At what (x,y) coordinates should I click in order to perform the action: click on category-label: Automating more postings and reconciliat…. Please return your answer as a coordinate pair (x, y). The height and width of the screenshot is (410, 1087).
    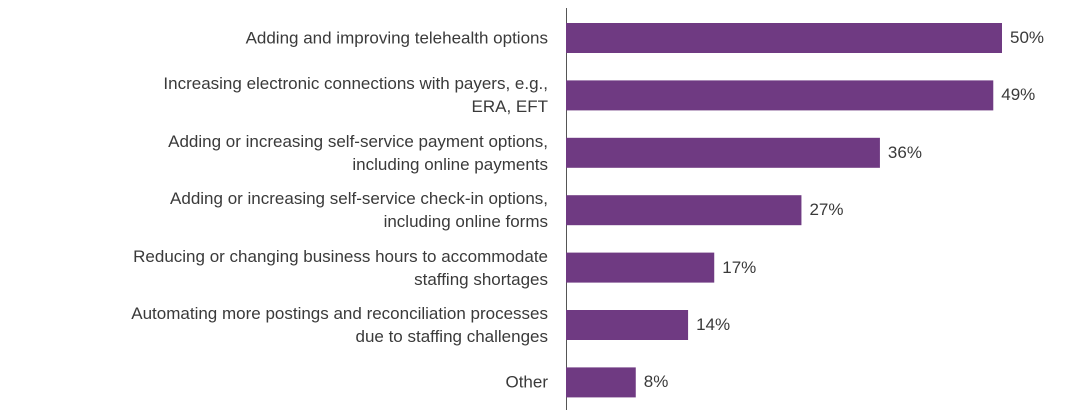
    Looking at the image, I should click on (339, 325).